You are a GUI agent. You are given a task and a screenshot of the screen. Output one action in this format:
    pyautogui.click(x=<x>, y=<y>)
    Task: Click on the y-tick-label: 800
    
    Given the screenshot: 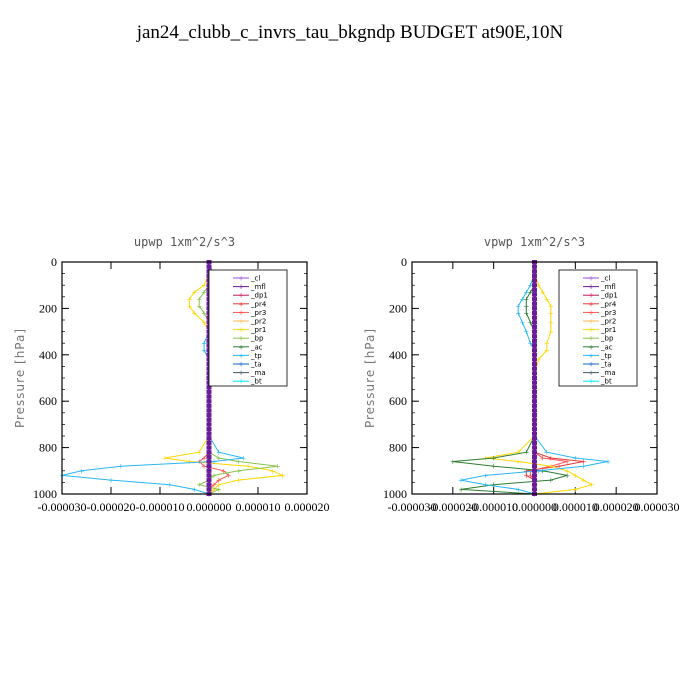 What is the action you would take?
    pyautogui.click(x=48, y=448)
    